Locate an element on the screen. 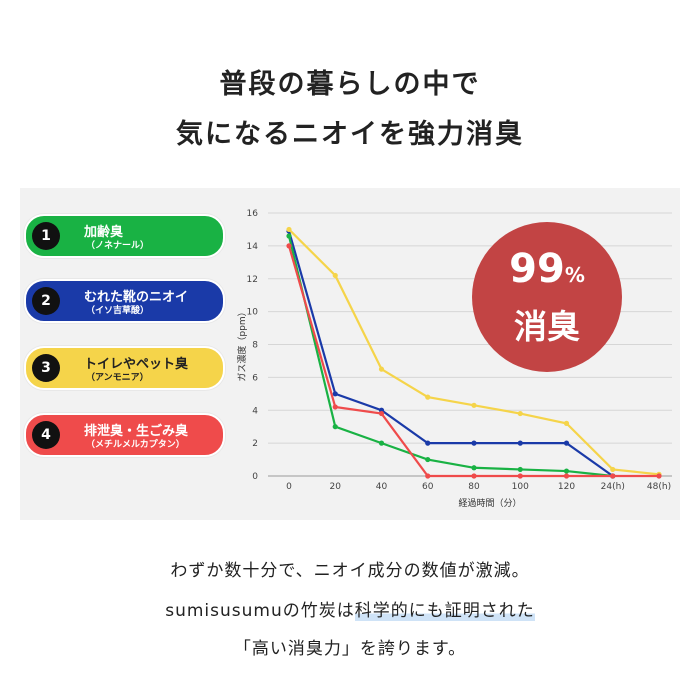  legend-number-badge: 1 is located at coordinates (46, 236).